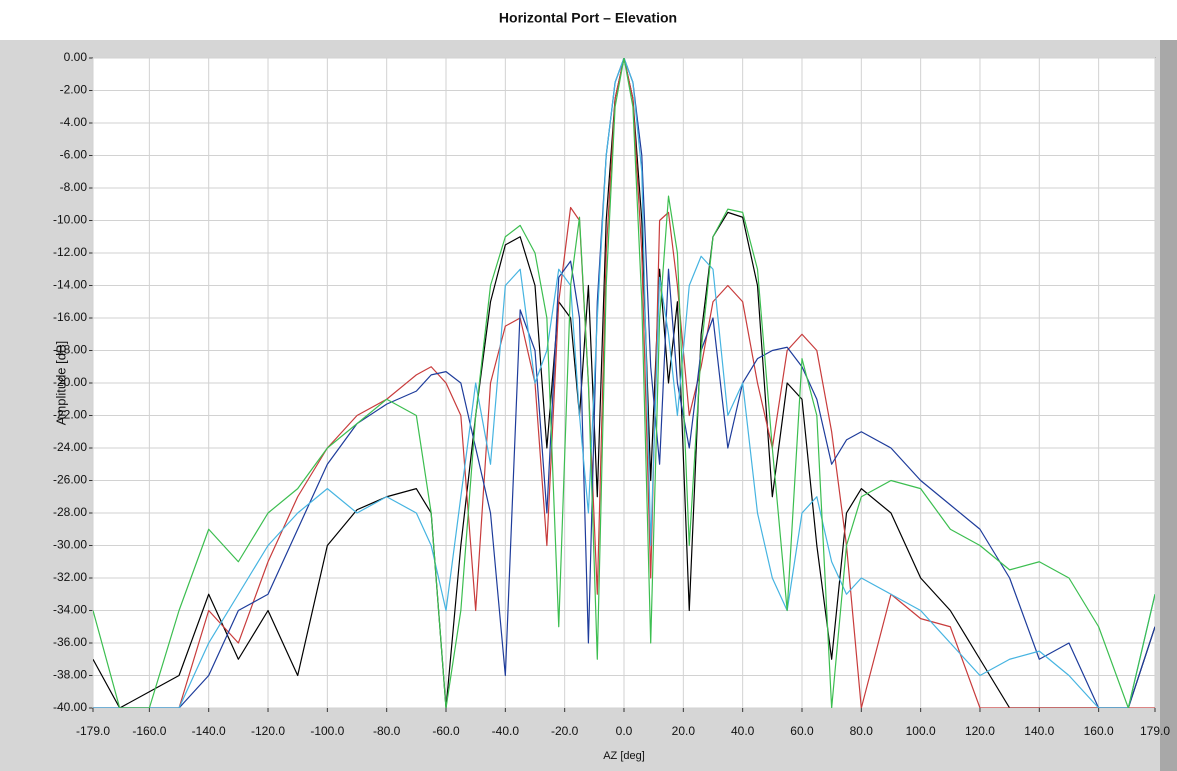 Image resolution: width=1177 pixels, height=771 pixels. What do you see at coordinates (209, 731) in the screenshot?
I see `x-tick-label: -140.0` at bounding box center [209, 731].